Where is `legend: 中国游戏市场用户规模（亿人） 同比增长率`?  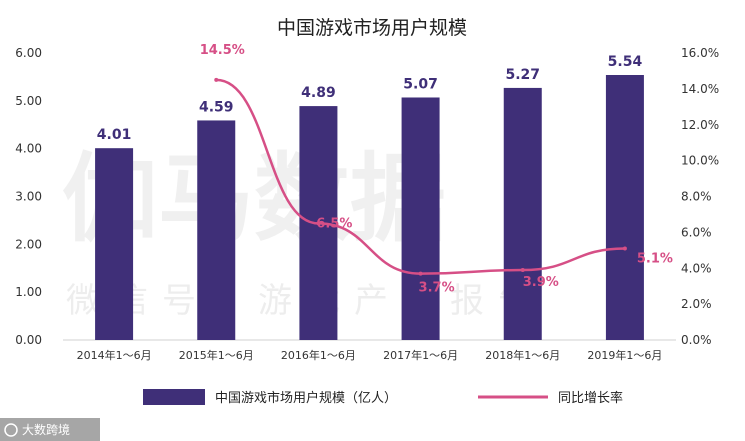
legend: 中国游戏市场用户规模（亿人） 同比增长率 is located at coordinates (383, 397).